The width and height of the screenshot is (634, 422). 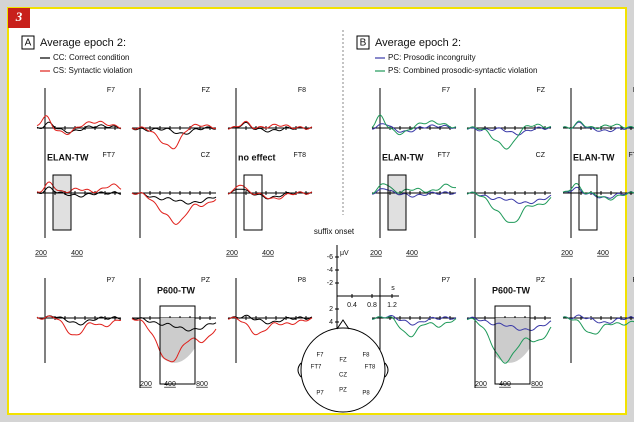 What do you see at coordinates (93, 70) in the screenshot?
I see `legend-label: CS: Syntactic violation` at bounding box center [93, 70].